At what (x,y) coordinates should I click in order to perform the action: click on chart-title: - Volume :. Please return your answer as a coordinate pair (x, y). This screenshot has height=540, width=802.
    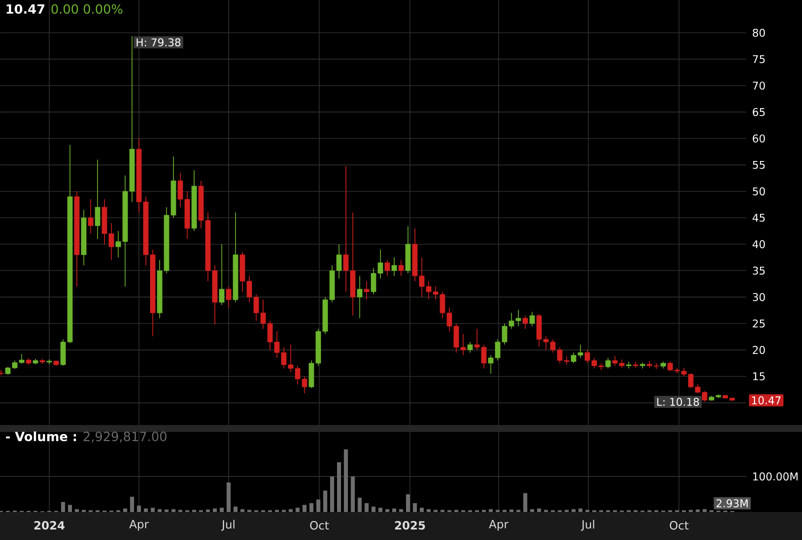
    Looking at the image, I should click on (41, 436).